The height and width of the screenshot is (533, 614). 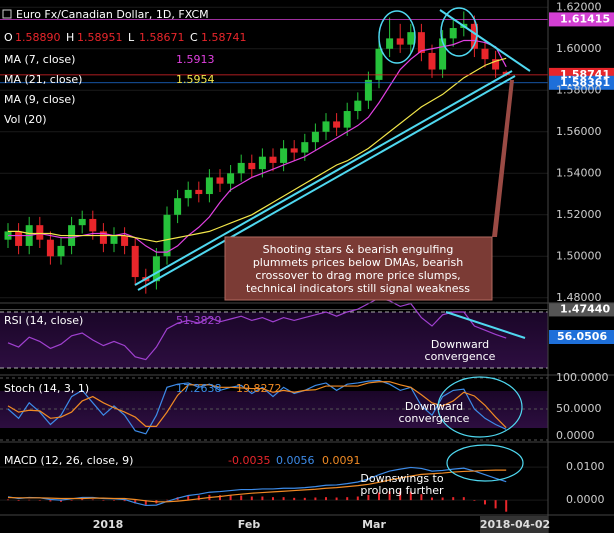 What do you see at coordinates (199, 320) in the screenshot?
I see `indicator-value: 51.3829` at bounding box center [199, 320].